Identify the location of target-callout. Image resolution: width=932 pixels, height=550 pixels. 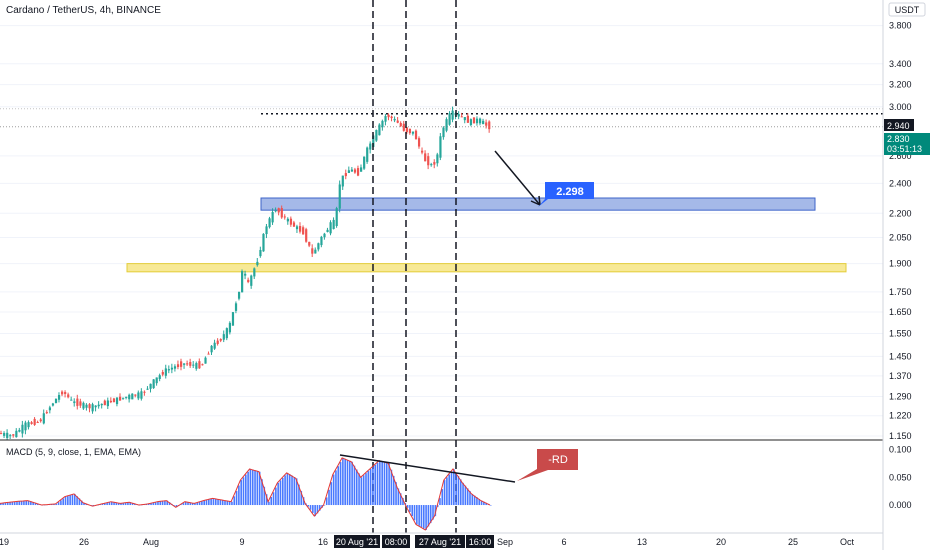
(566, 194).